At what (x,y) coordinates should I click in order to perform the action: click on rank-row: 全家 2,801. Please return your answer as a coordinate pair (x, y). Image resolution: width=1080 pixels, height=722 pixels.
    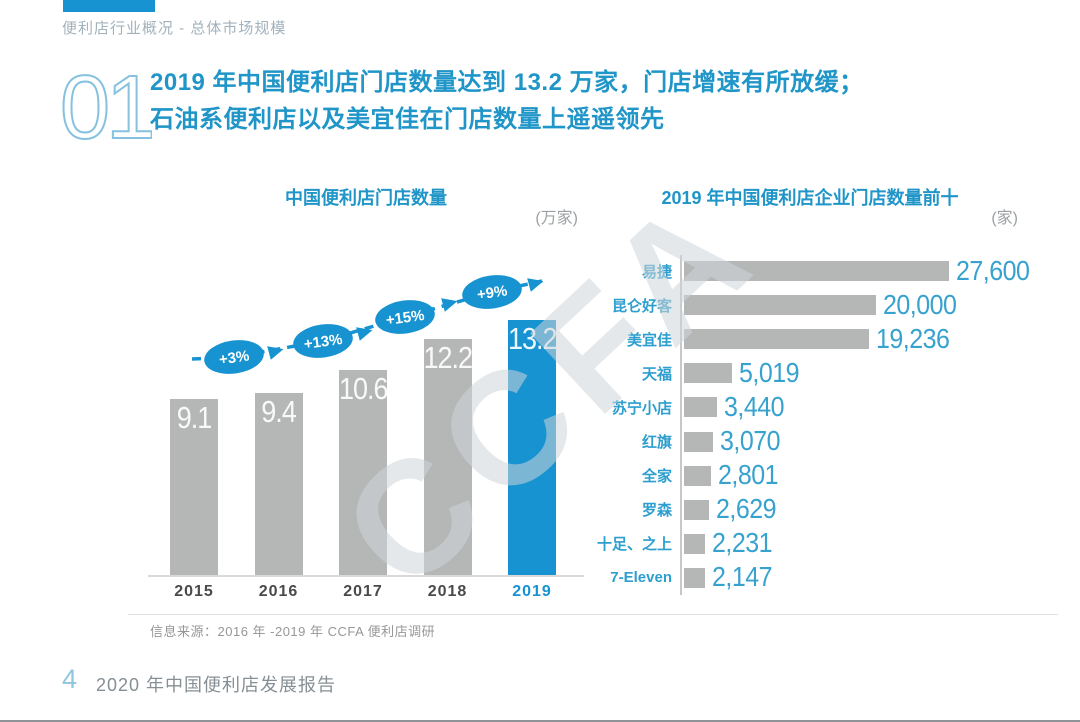
    Looking at the image, I should click on (686, 476).